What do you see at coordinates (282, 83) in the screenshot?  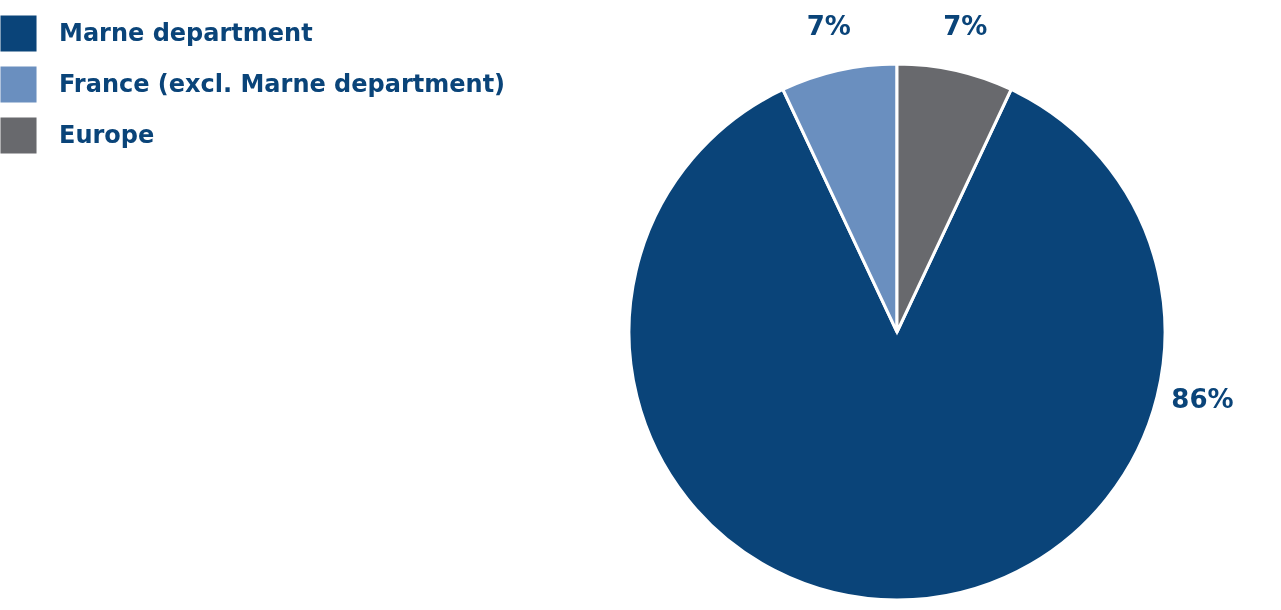 I see `legend-label: France (excl. Marne department)` at bounding box center [282, 83].